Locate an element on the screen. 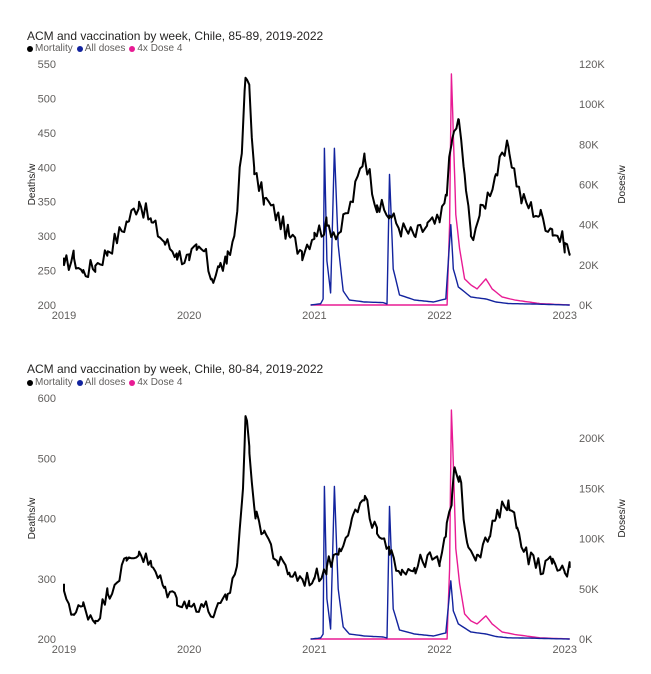 The height and width of the screenshot is (674, 651). y2-tick-label: 120K is located at coordinates (592, 65).